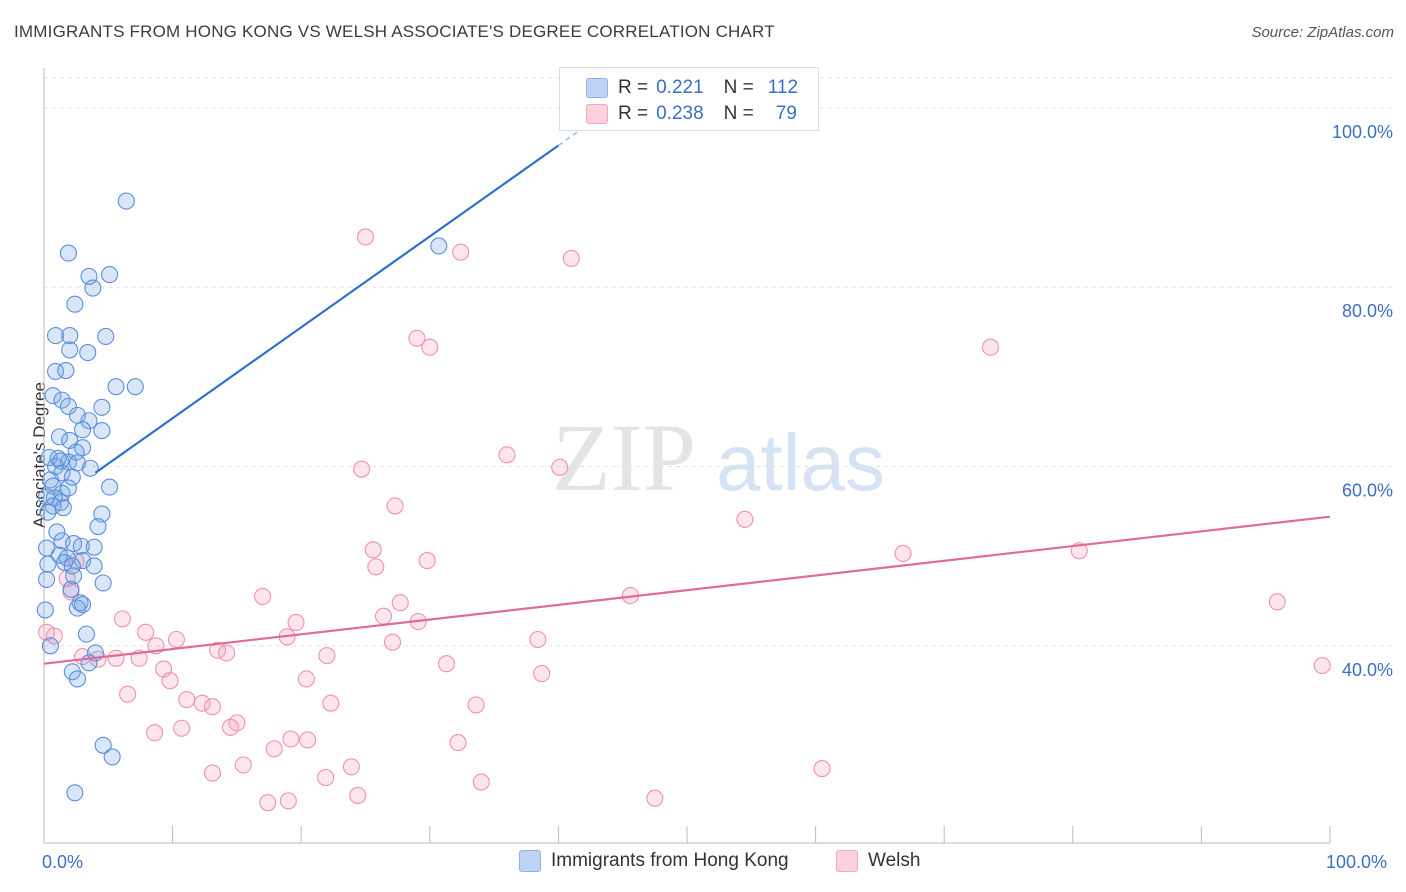 The width and height of the screenshot is (1406, 892). What do you see at coordinates (800, 462) in the screenshot?
I see `watermark-atlas: atlas` at bounding box center [800, 462].